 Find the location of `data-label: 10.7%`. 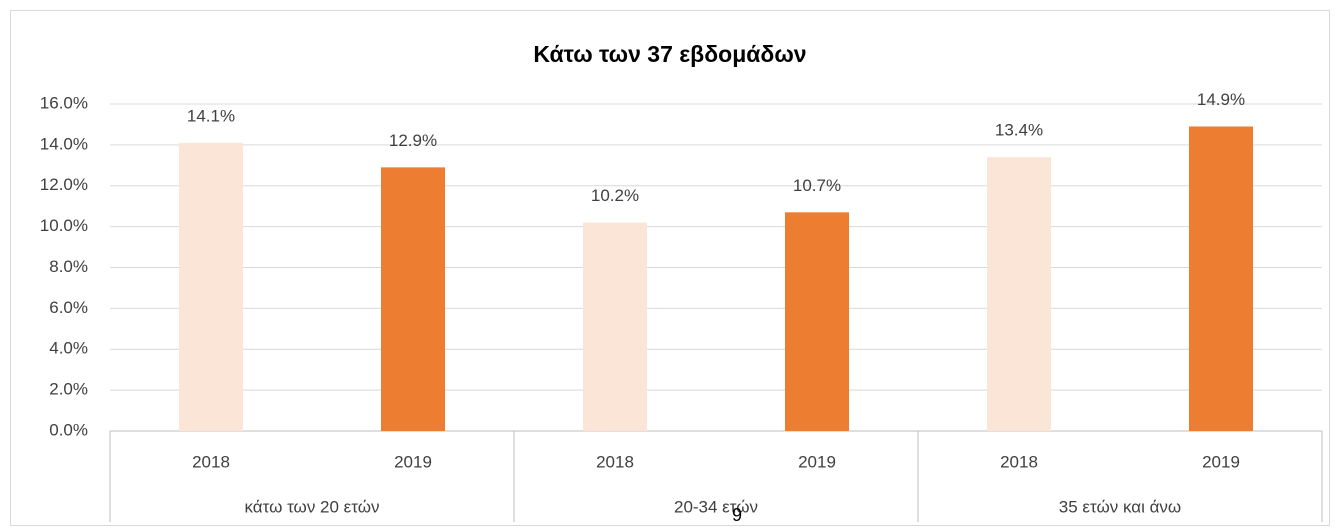

data-label: 10.7% is located at coordinates (817, 185).